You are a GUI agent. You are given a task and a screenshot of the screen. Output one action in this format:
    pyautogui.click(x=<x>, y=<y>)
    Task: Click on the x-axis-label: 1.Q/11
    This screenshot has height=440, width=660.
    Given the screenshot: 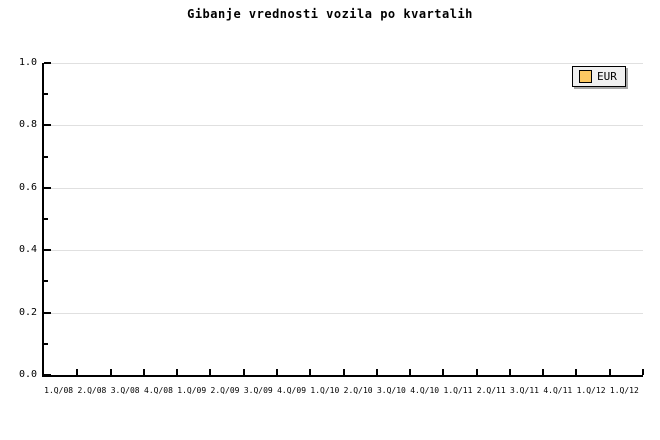 What is the action you would take?
    pyautogui.click(x=458, y=390)
    